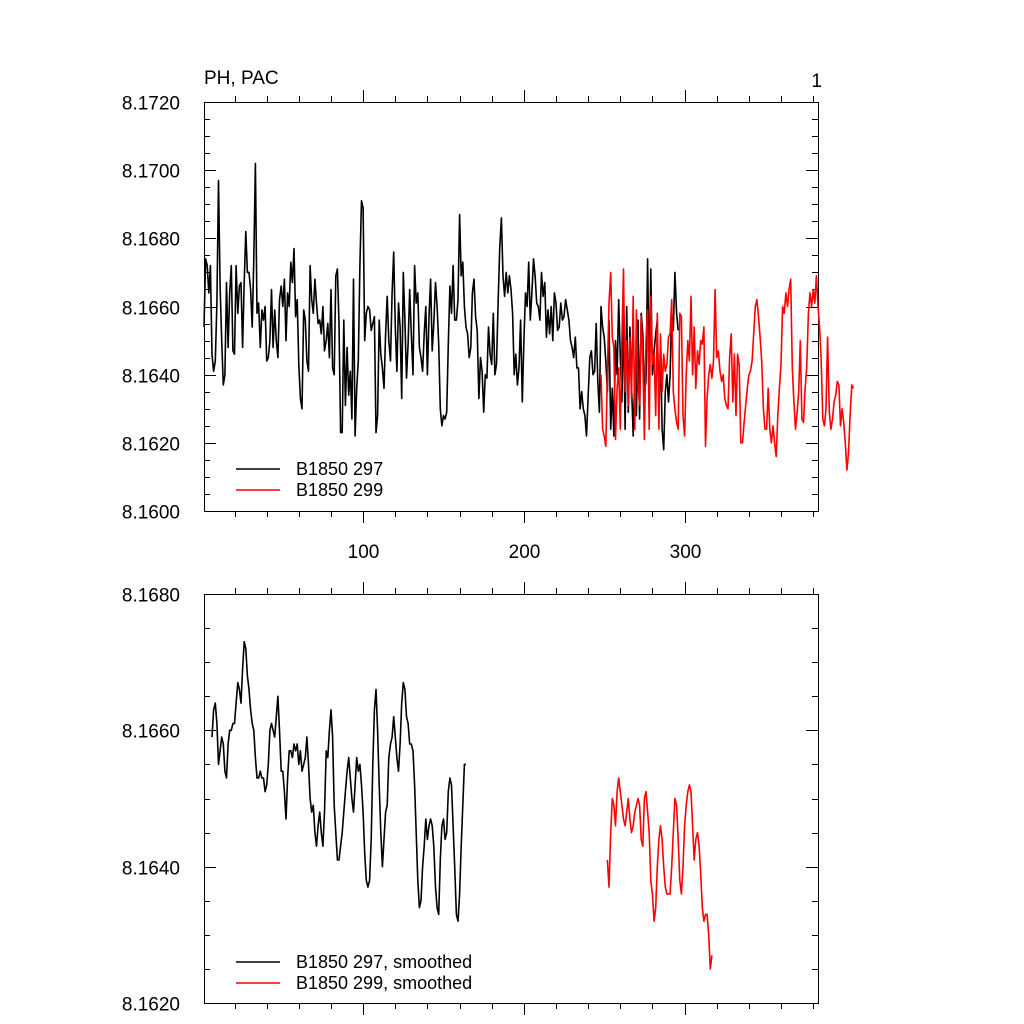 Image resolution: width=1024 pixels, height=1024 pixels. Describe the element at coordinates (241, 78) in the screenshot. I see `top-title-left: PH, PAC` at that location.